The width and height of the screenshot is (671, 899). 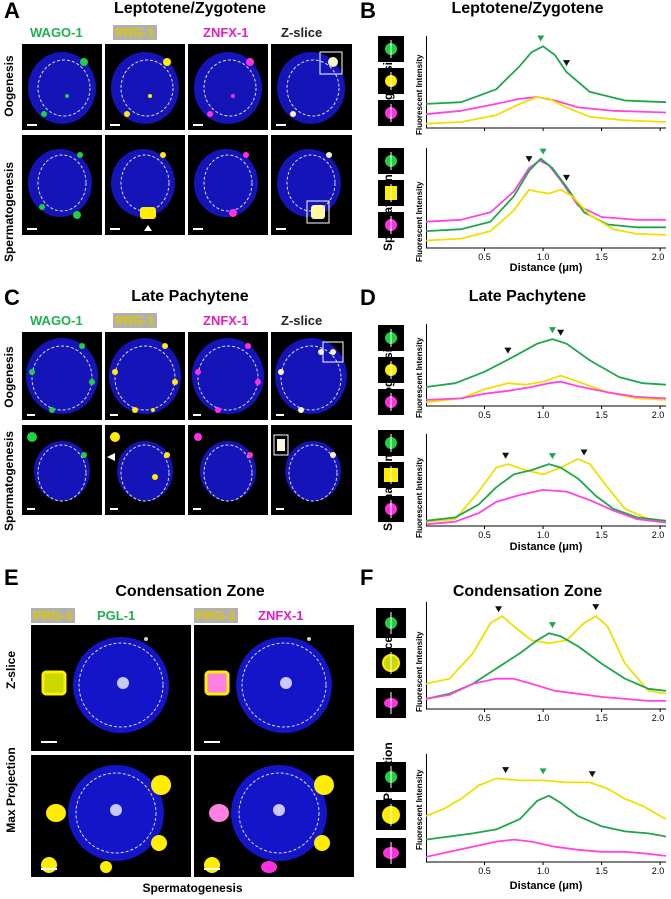 I want to click on thumb-b-sp-wago1, so click(x=391, y=161).